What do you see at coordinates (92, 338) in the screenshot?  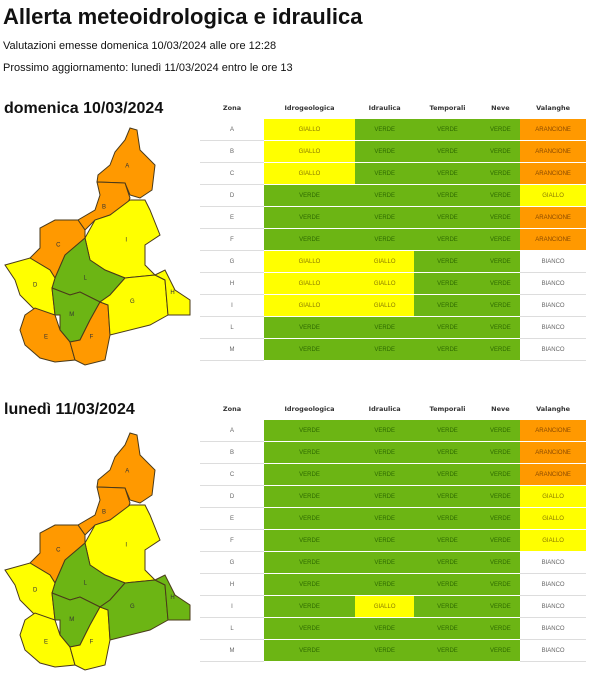 I see `map-zone-label: F` at bounding box center [92, 338].